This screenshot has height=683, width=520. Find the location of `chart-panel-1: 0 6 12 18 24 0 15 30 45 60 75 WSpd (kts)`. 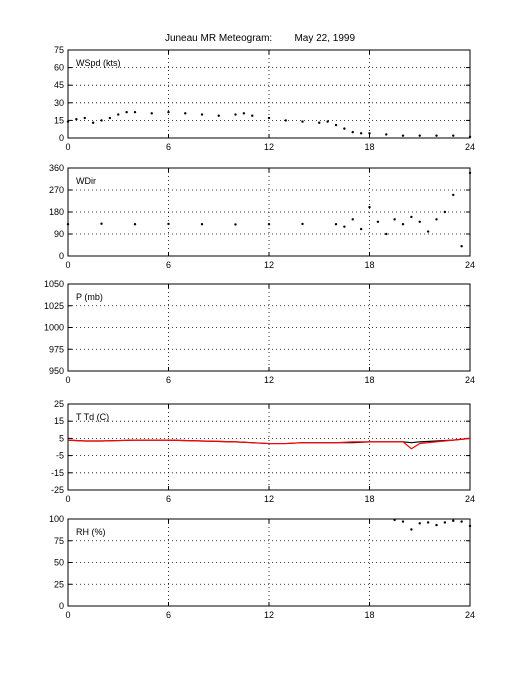

chart-panel-1: 0 6 12 18 24 0 15 30 45 60 75 WSpd (kts) is located at coordinates (264, 98).